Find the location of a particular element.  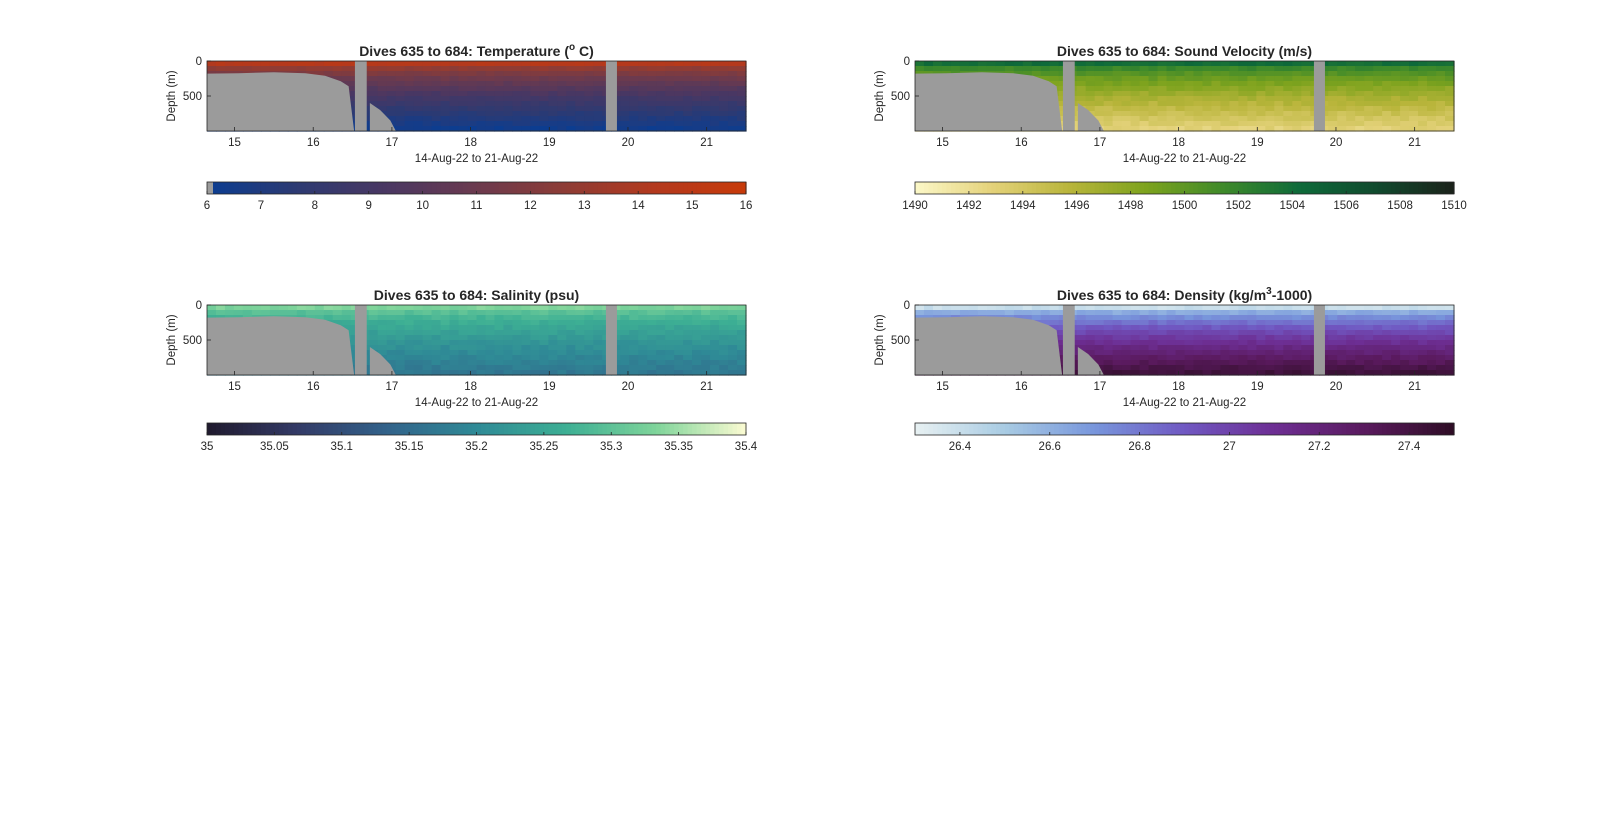

x-tick-label: 15 is located at coordinates (234, 387).